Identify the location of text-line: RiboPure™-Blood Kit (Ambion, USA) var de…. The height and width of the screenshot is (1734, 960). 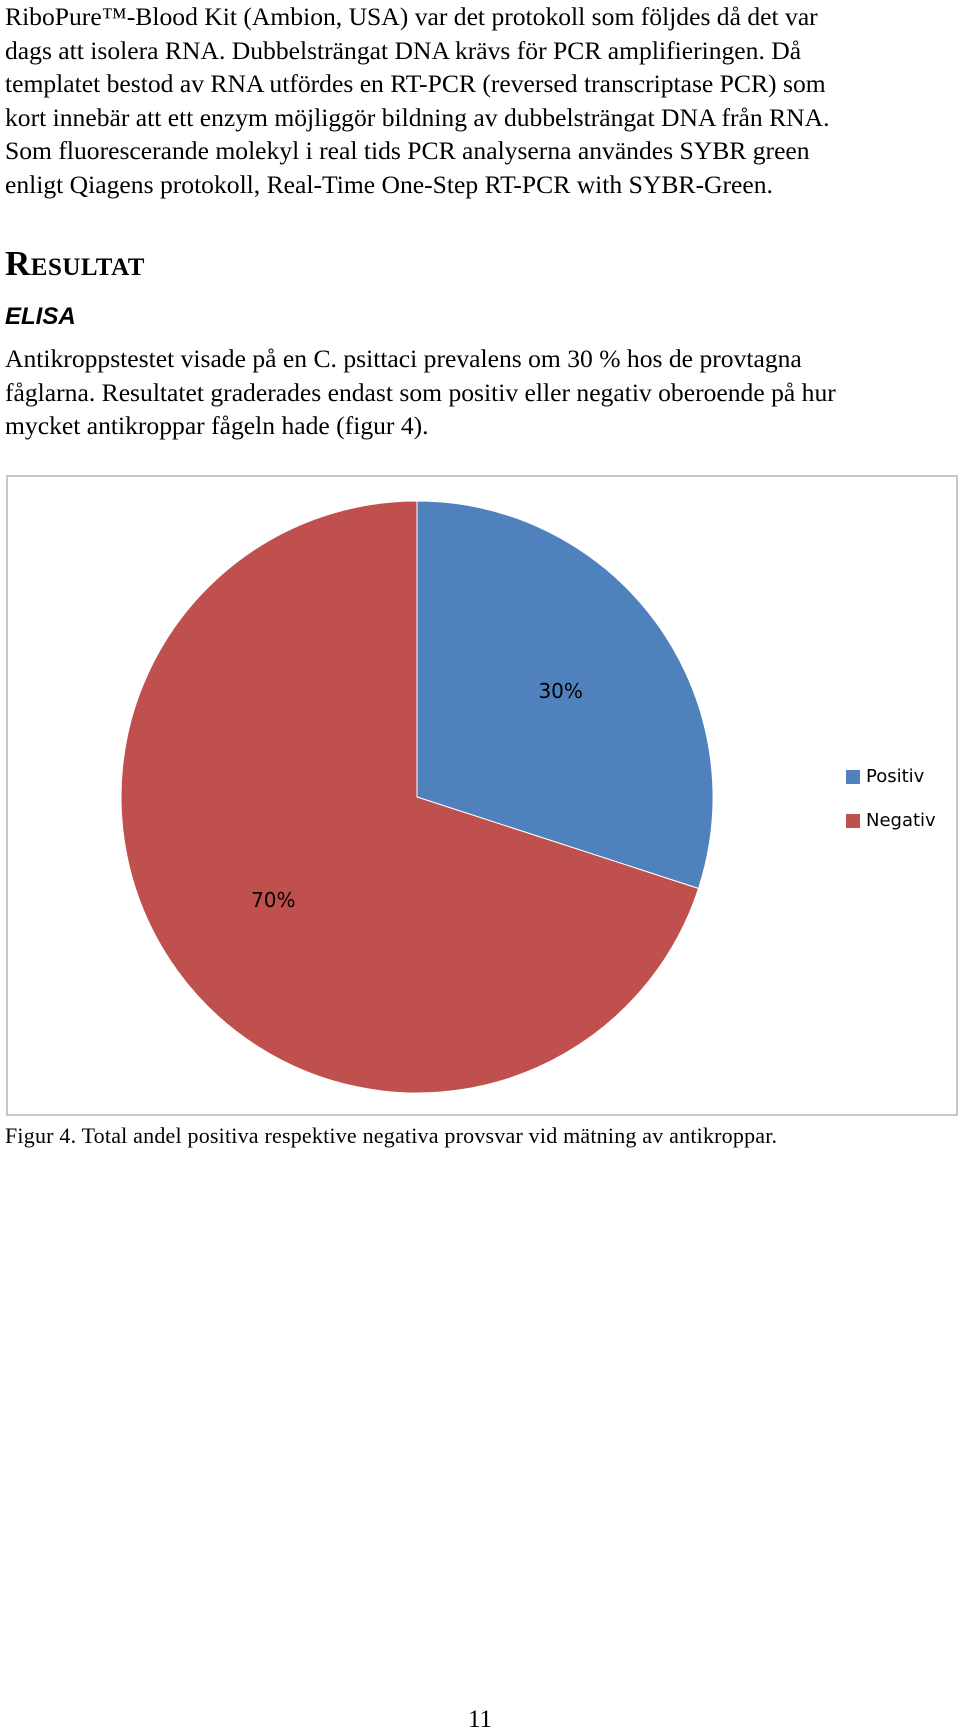
(411, 16).